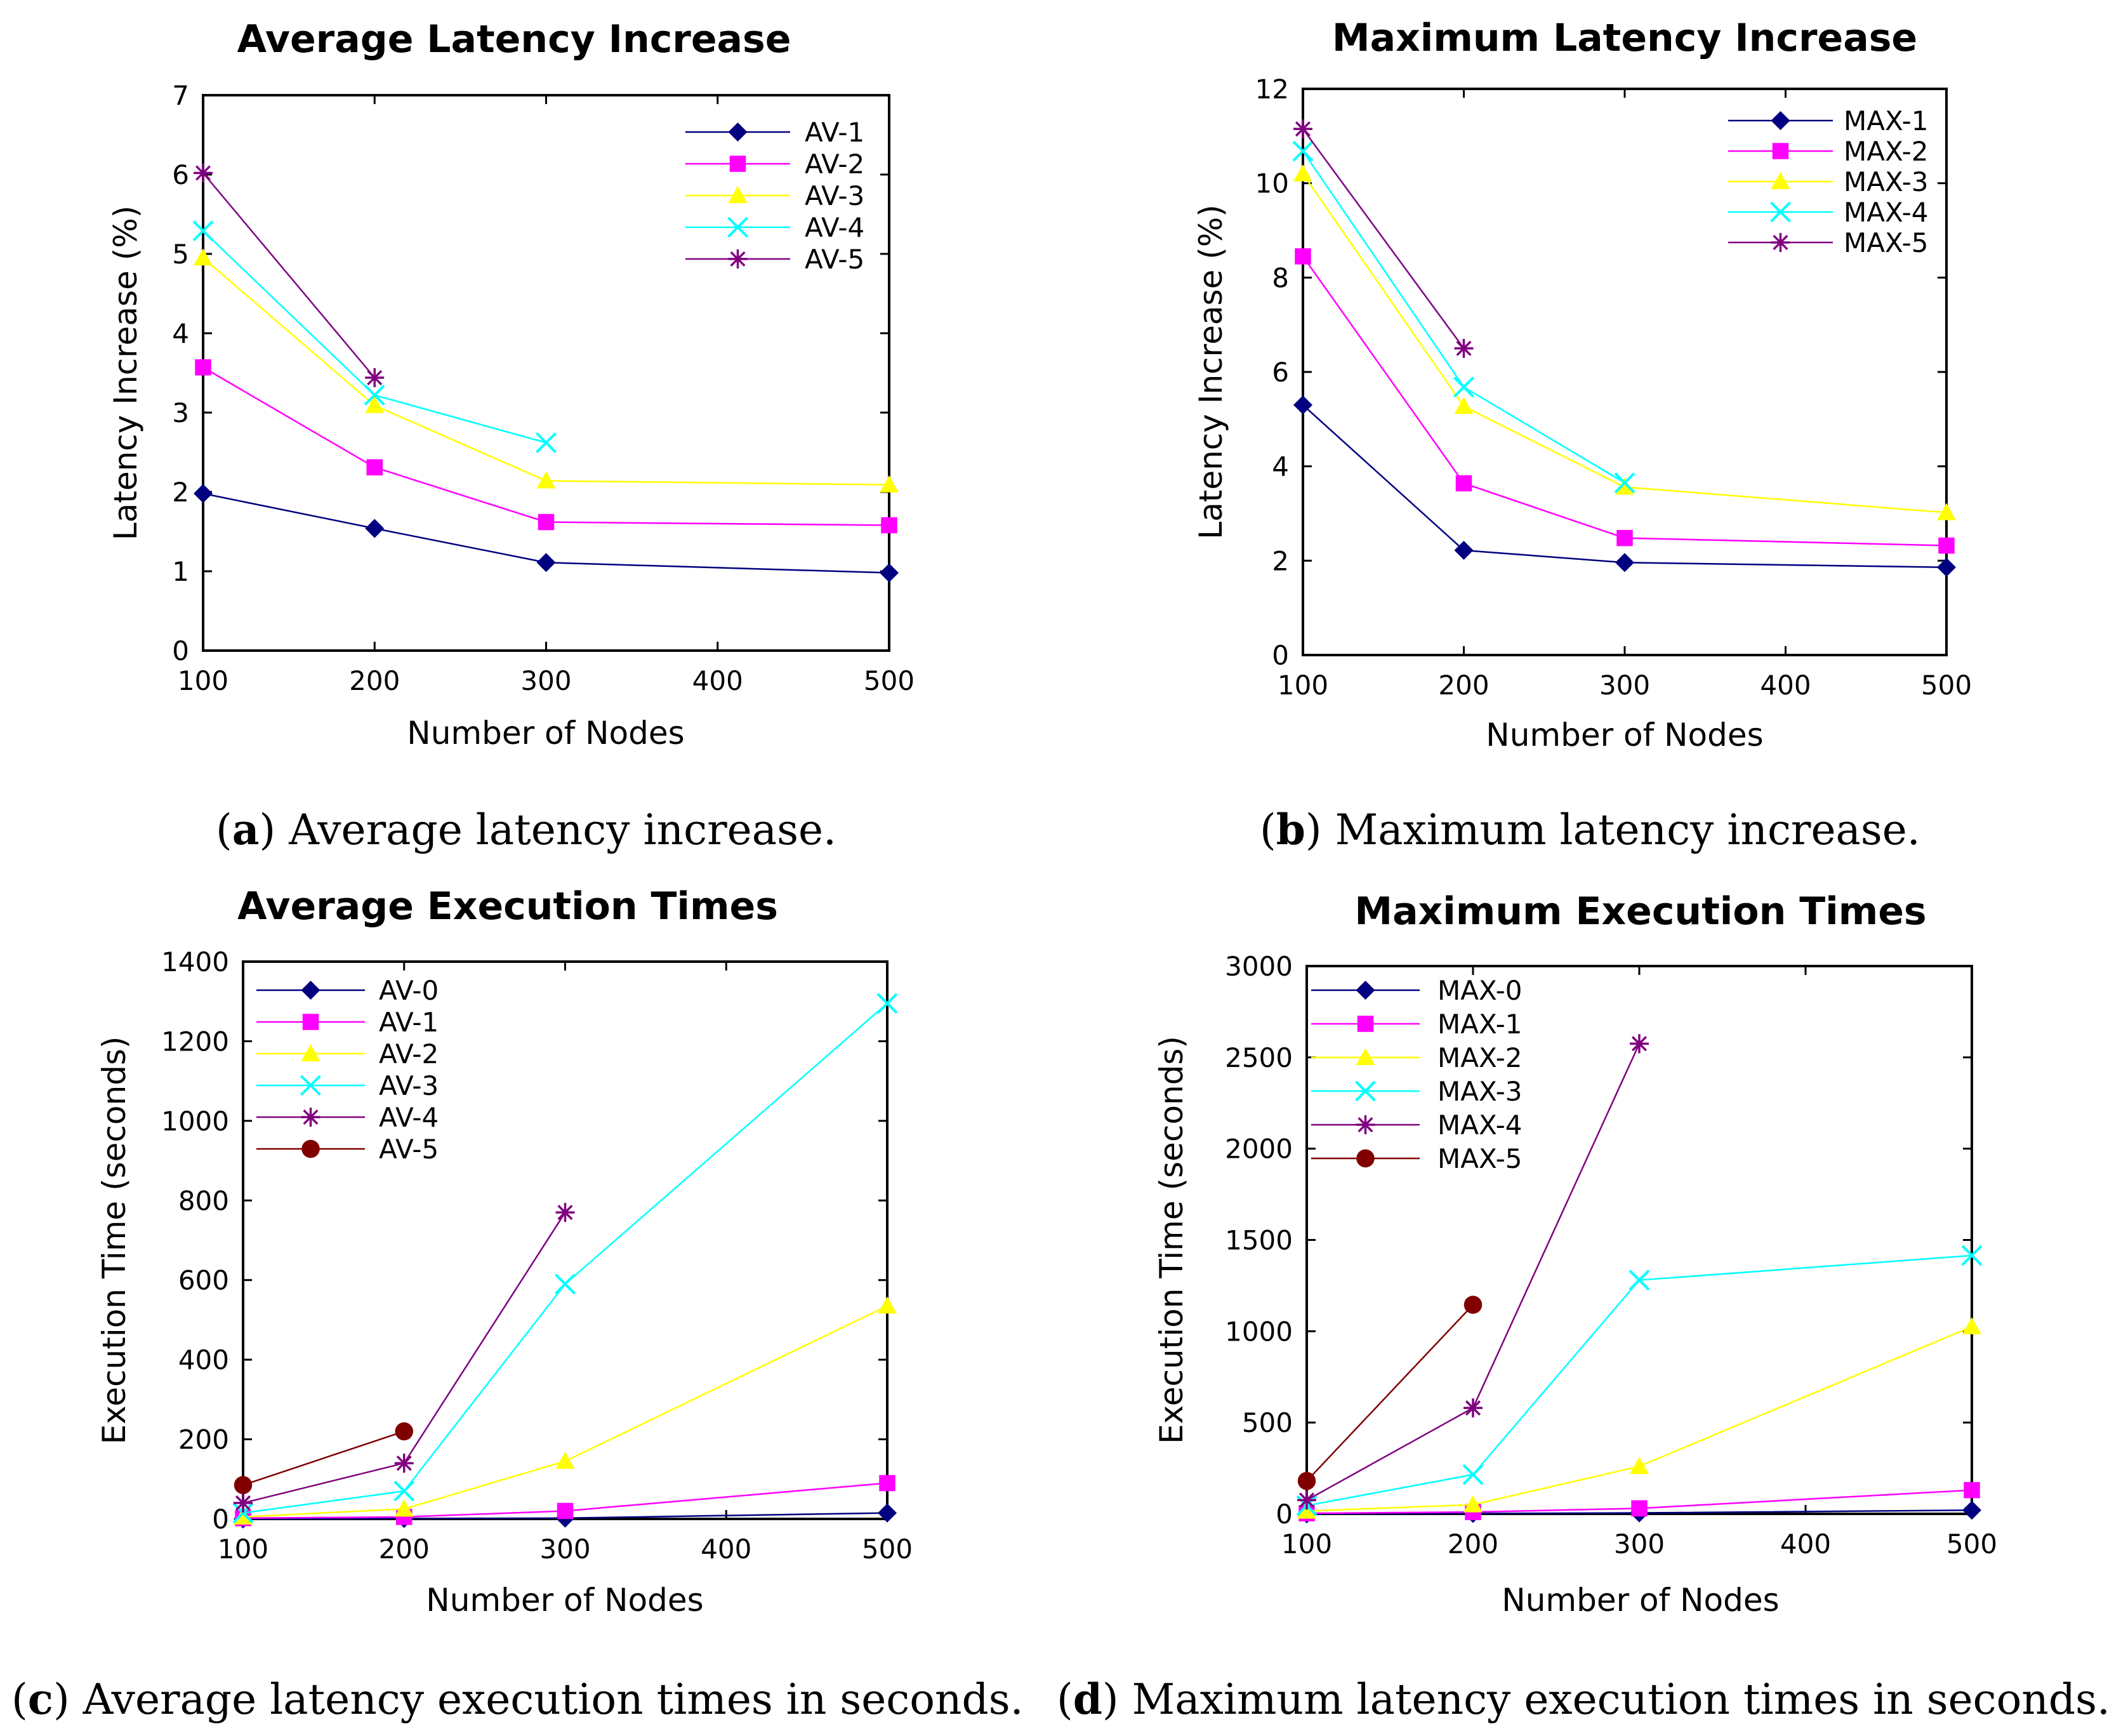 Image resolution: width=2114 pixels, height=1736 pixels. Describe the element at coordinates (1281, 466) in the screenshot. I see `y-tick-label: 4` at that location.